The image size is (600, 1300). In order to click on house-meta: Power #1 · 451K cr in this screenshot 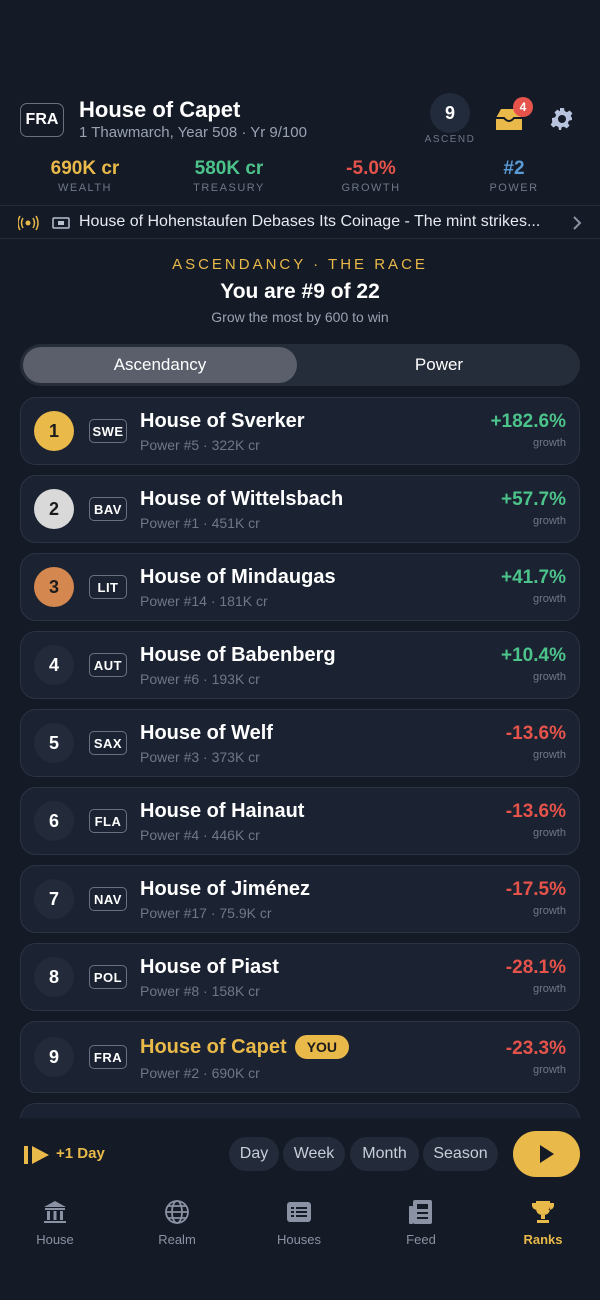, I will do `click(200, 523)`.